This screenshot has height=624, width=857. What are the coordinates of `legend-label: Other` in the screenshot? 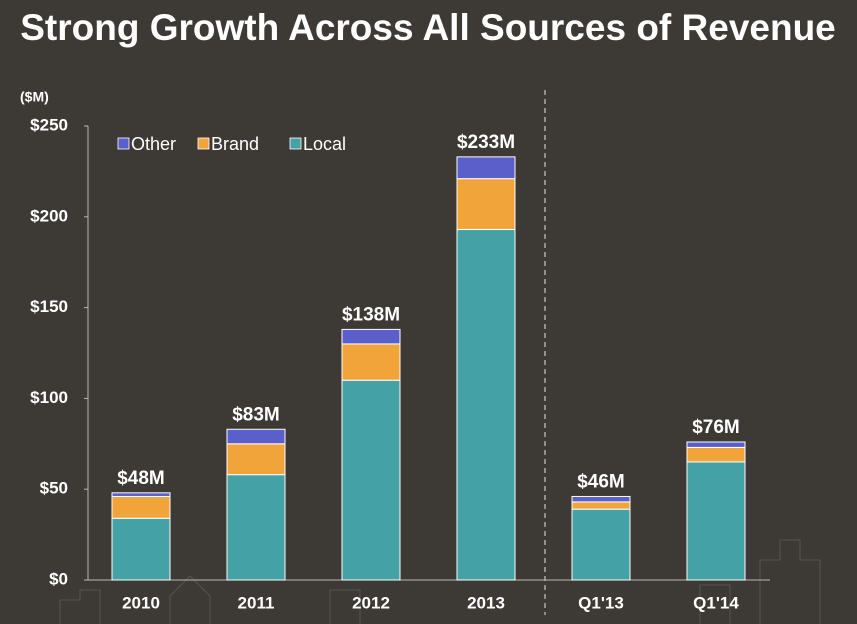 It's located at (153, 144).